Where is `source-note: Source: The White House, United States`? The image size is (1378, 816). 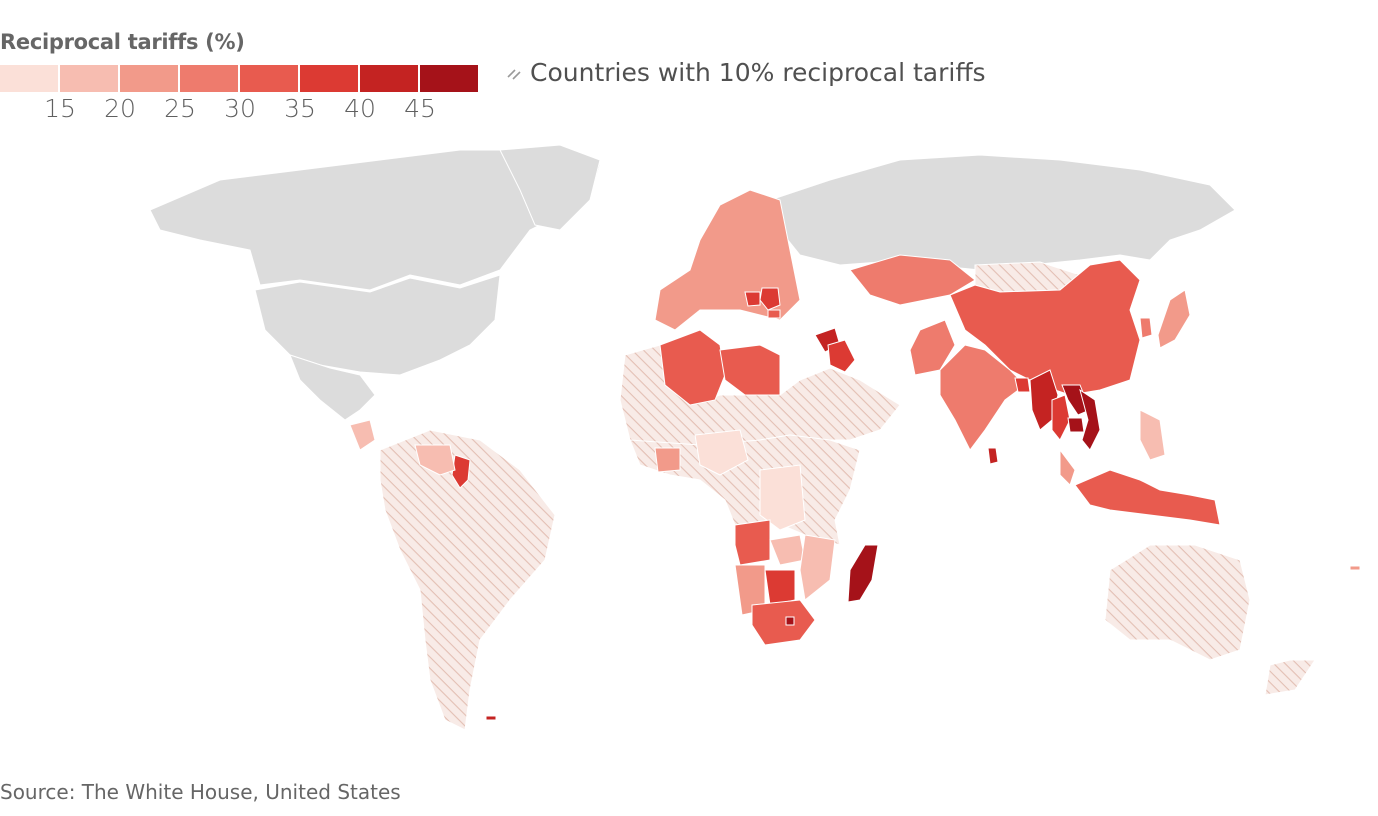 source-note: Source: The White House, United States is located at coordinates (200, 792).